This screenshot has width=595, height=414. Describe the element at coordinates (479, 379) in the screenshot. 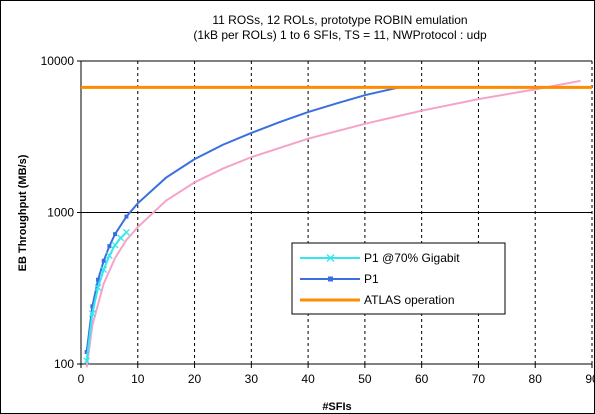

I see `x-tick-label: 70` at that location.